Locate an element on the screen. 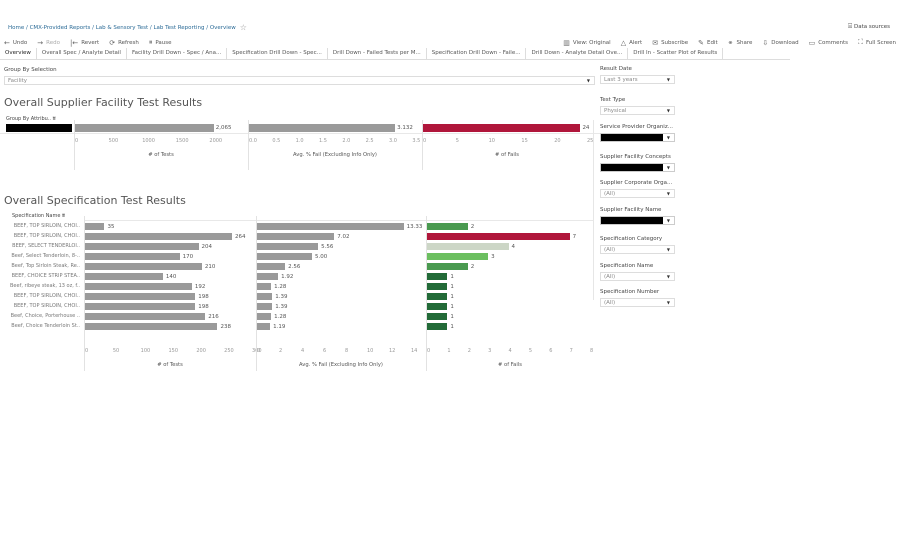 The height and width of the screenshot is (550, 900). filter-value: (All) is located at coordinates (610, 303).